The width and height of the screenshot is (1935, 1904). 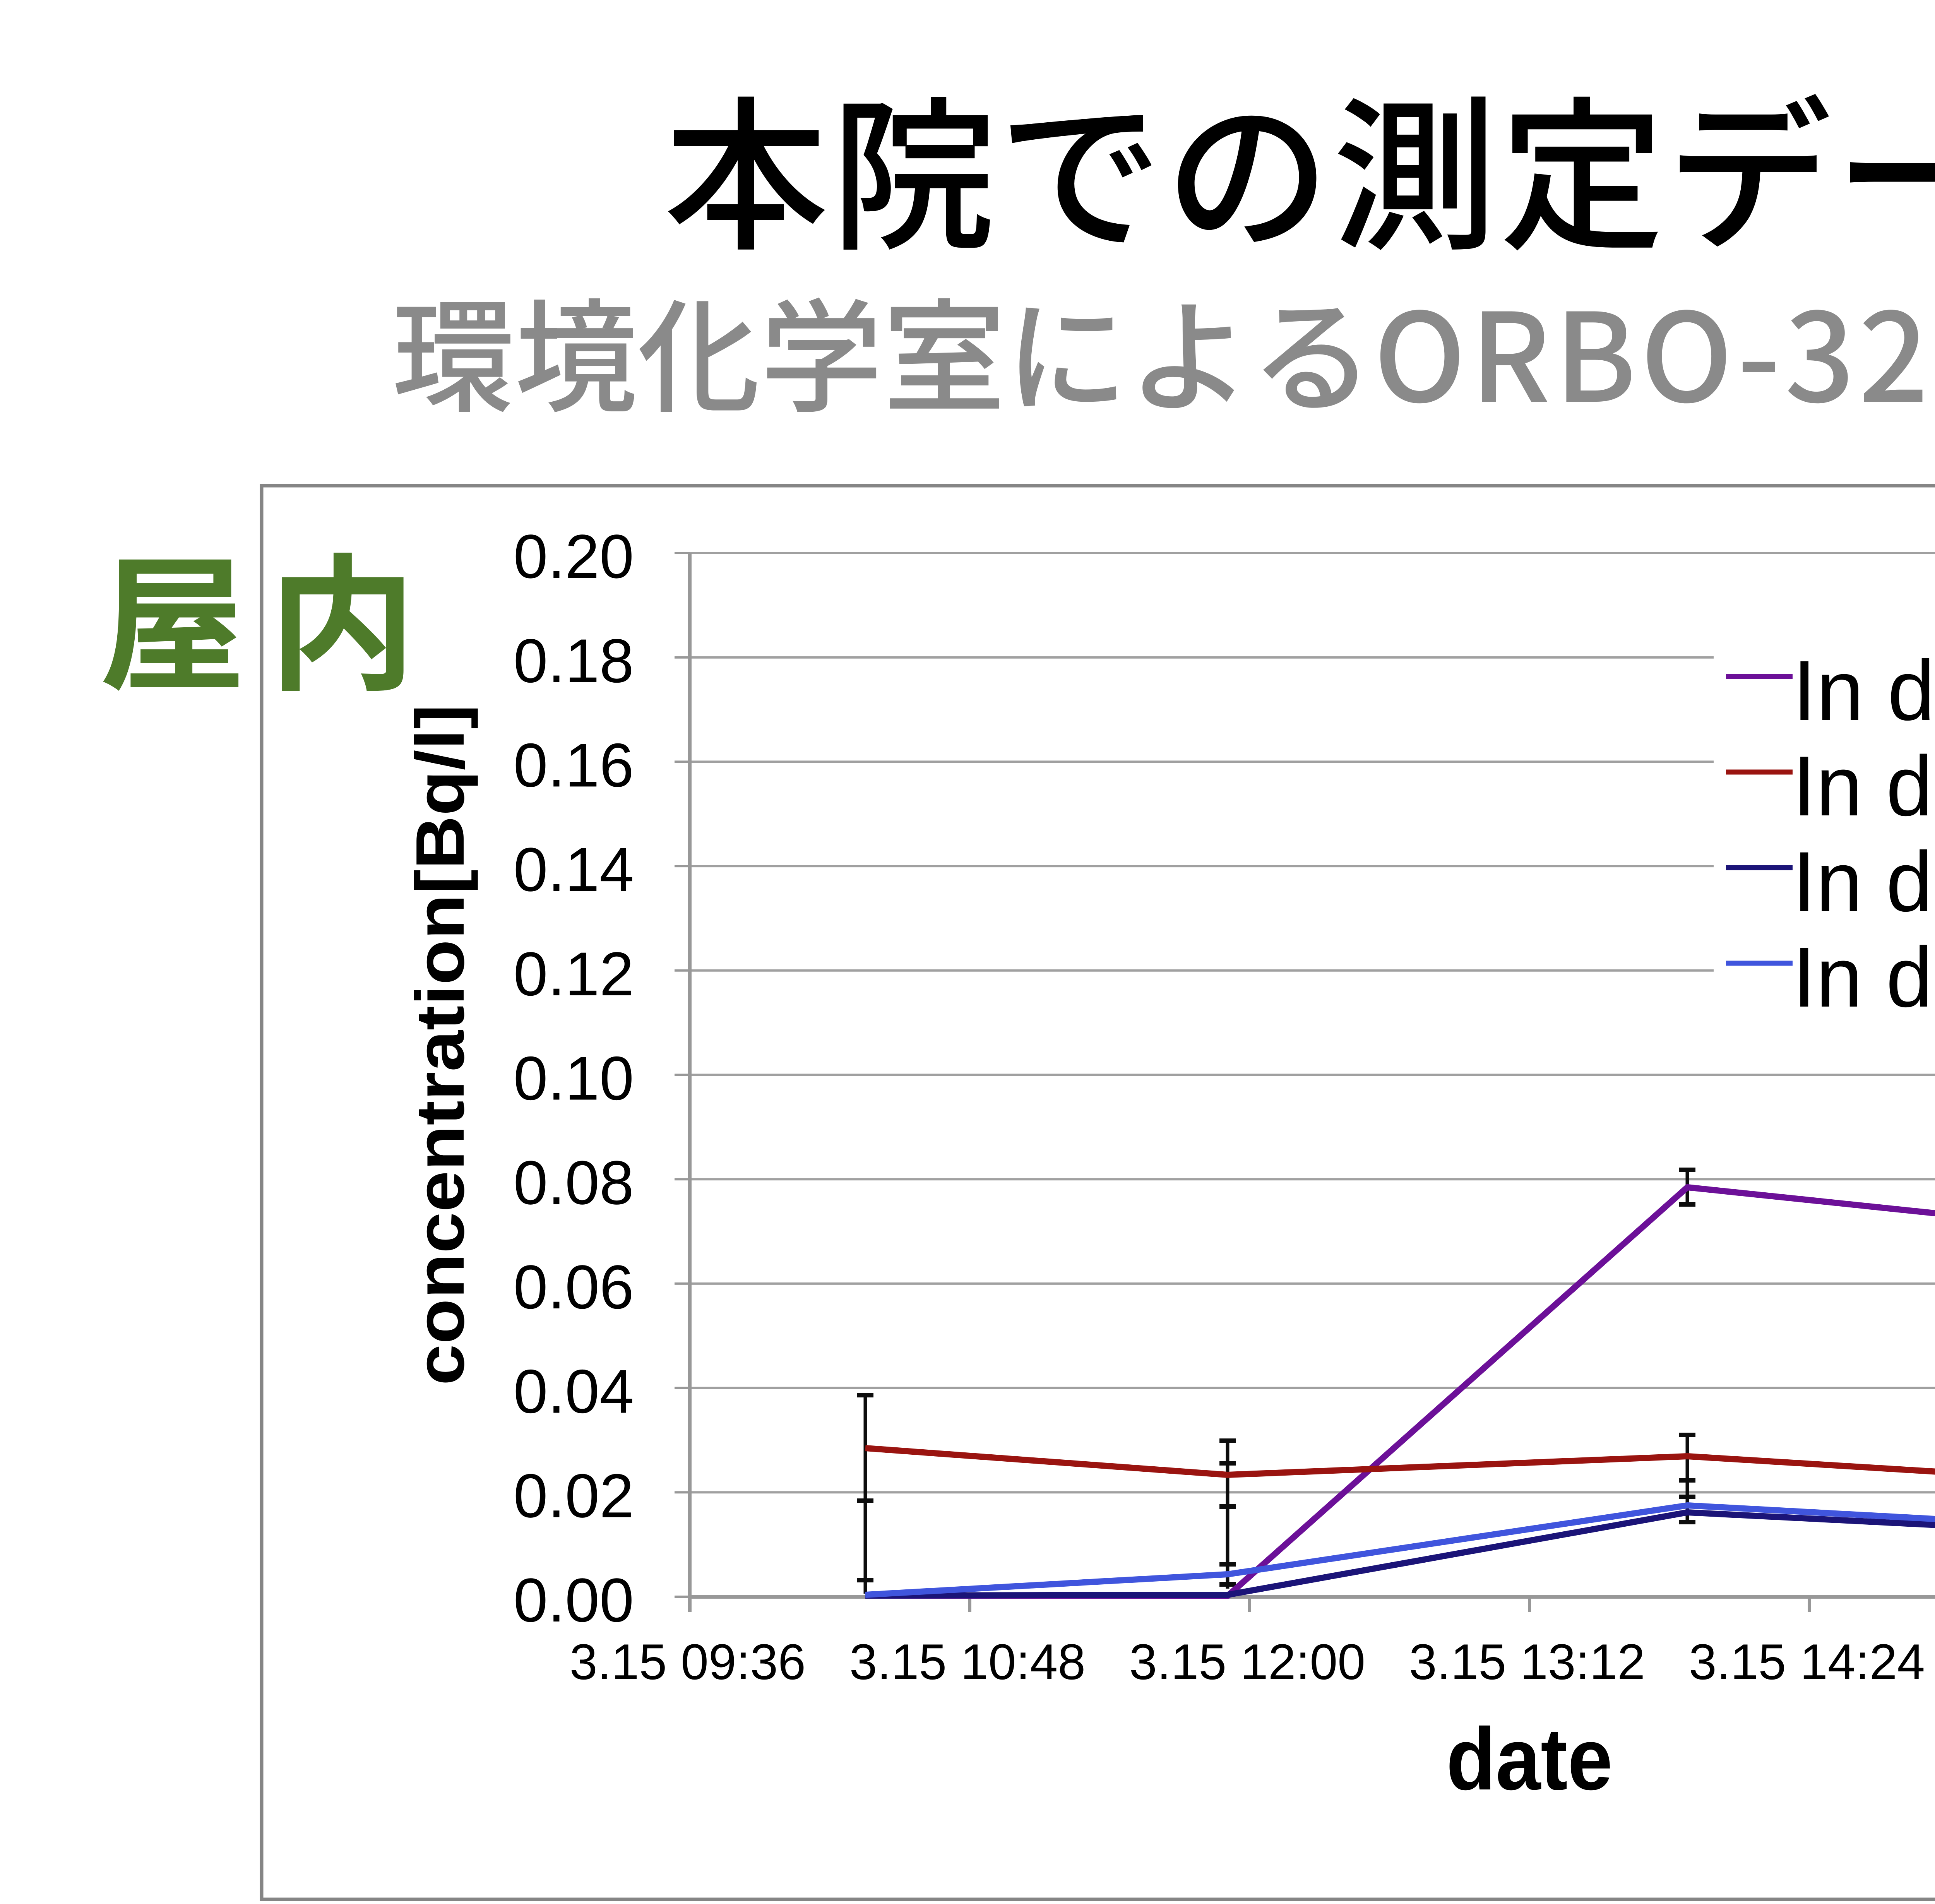 I want to click on svg-text: 0.04, so click(x=574, y=1391).